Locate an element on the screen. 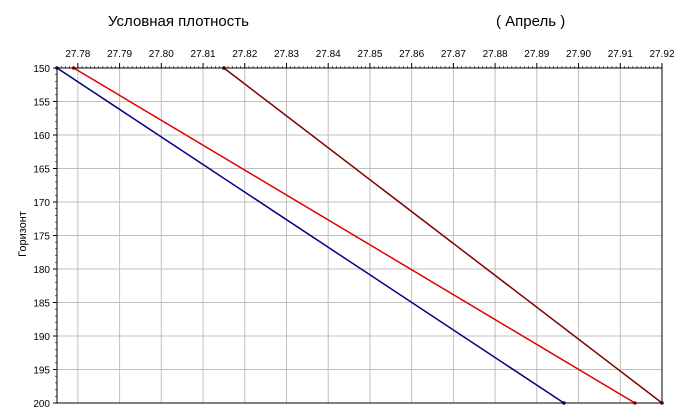 The width and height of the screenshot is (675, 419). x-tick-label: 27.90 is located at coordinates (578, 54).